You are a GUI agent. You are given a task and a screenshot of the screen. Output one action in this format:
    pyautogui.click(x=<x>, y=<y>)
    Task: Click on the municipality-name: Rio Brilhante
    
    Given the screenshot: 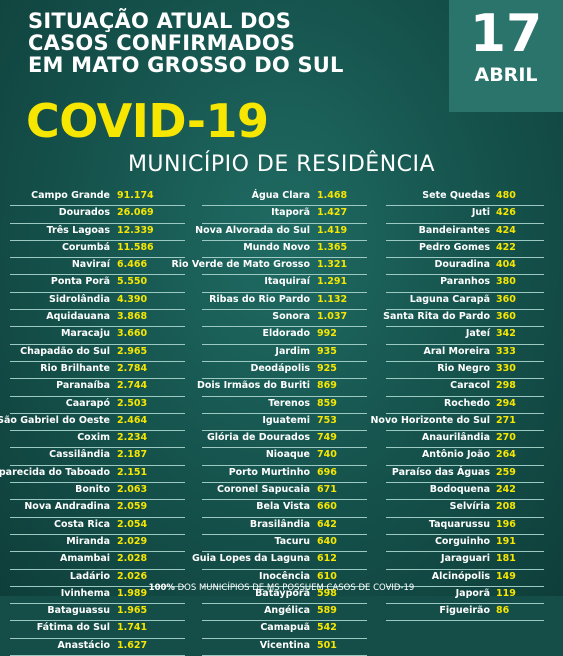 What is the action you would take?
    pyautogui.click(x=75, y=368)
    